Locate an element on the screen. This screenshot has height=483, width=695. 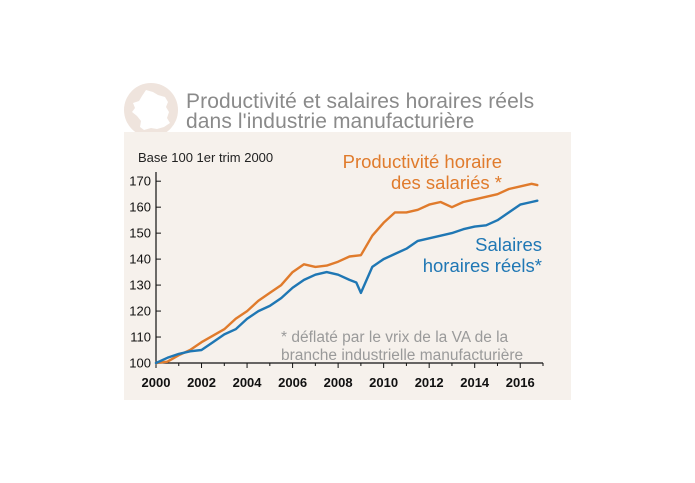
y-tick-label: 130 is located at coordinates (140, 285).